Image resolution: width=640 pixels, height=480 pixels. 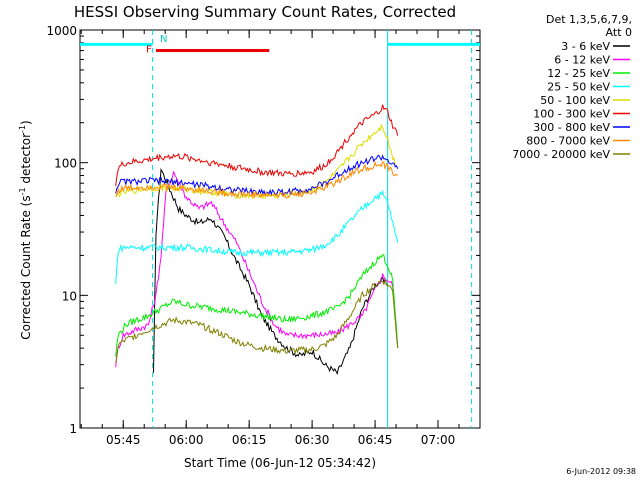 What do you see at coordinates (22, 129) in the screenshot?
I see `y-axis-label-sup2: -1` at bounding box center [22, 129].